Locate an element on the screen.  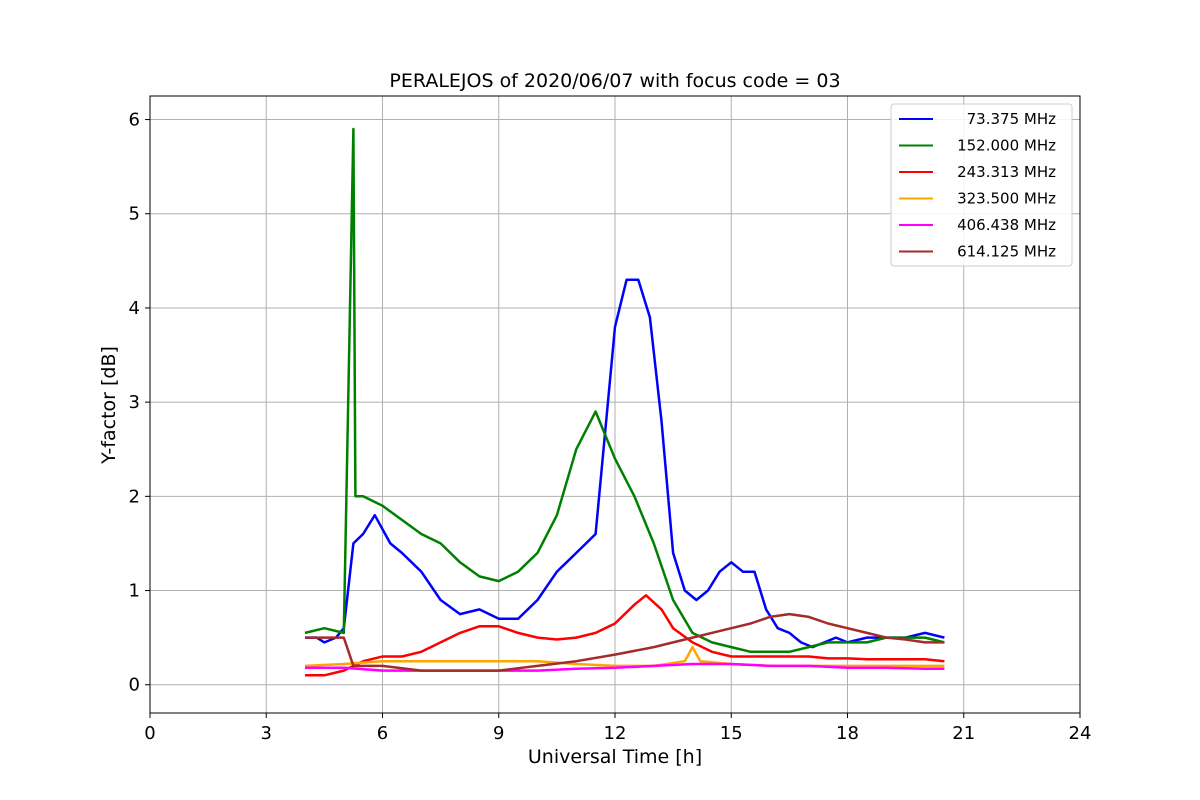
x-tick-label: 21 is located at coordinates (963, 733).